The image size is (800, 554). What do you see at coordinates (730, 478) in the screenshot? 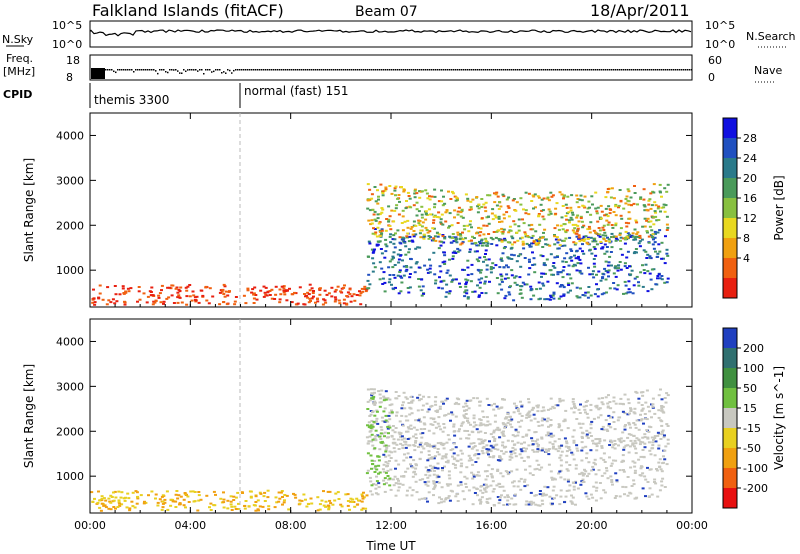
I see `colorbar-swatch` at bounding box center [730, 478].